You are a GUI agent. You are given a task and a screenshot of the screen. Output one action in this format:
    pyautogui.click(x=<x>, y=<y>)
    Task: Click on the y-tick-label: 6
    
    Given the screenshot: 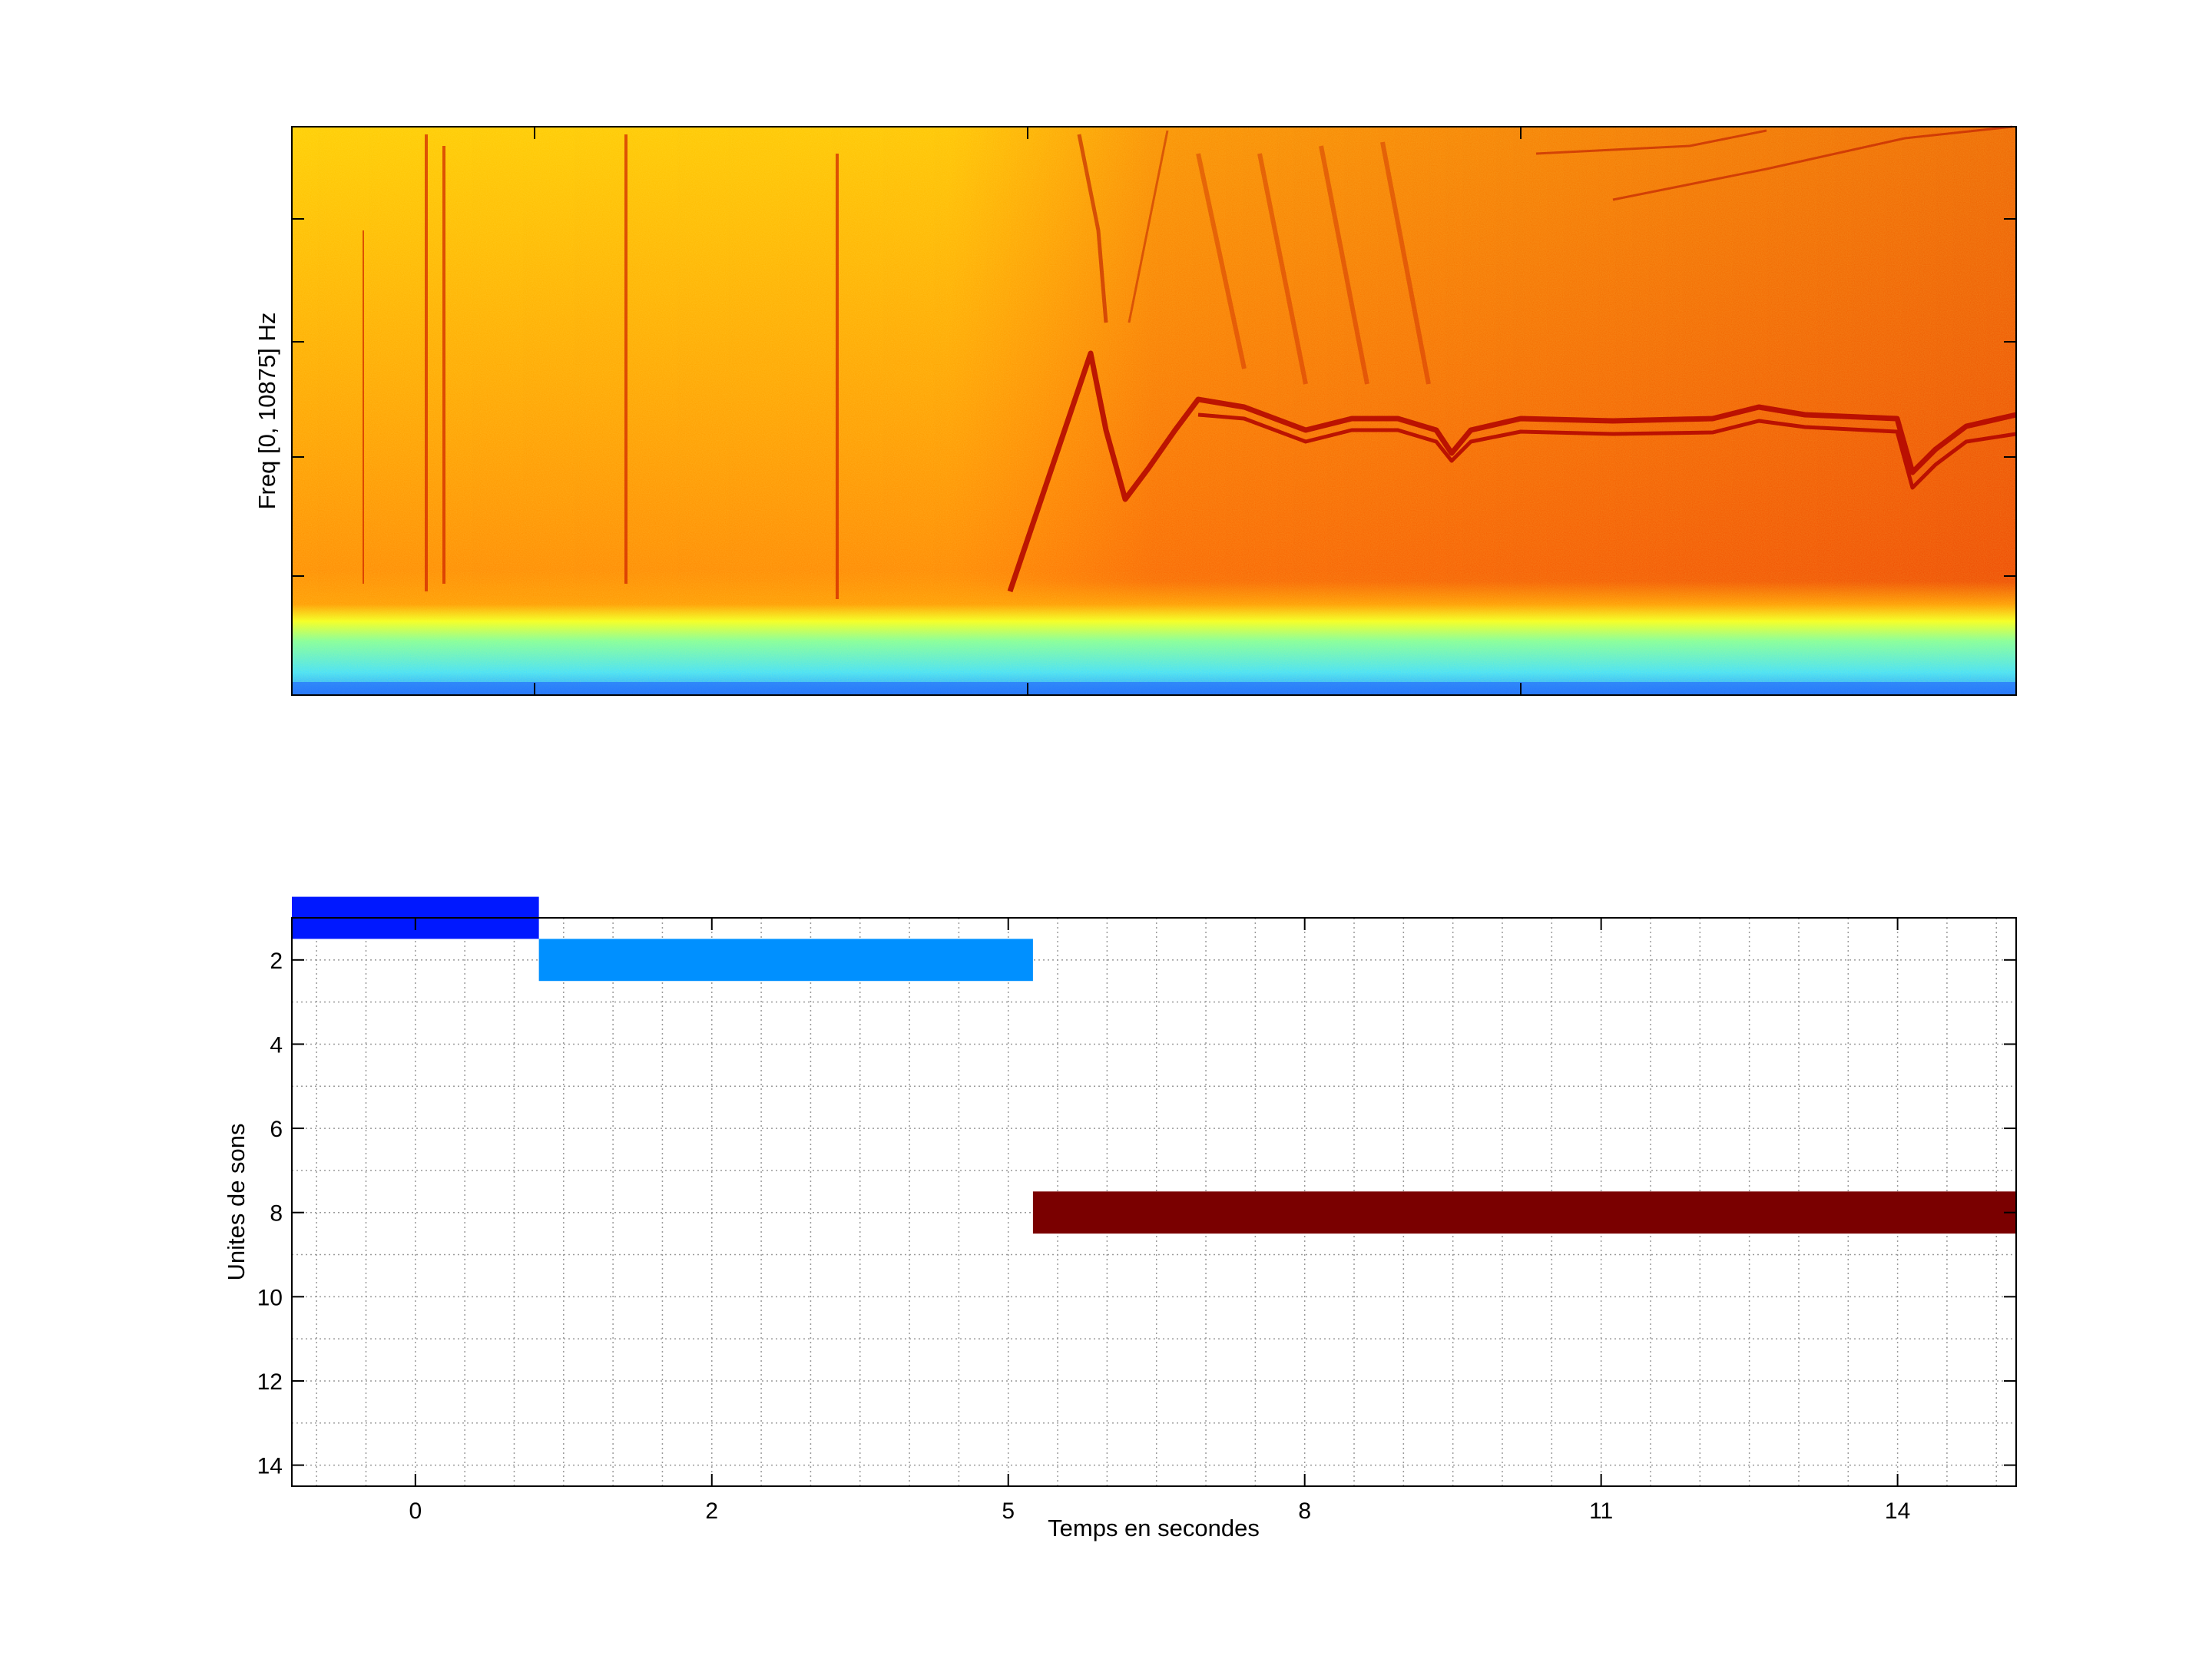 What is the action you would take?
    pyautogui.click(x=276, y=1129)
    